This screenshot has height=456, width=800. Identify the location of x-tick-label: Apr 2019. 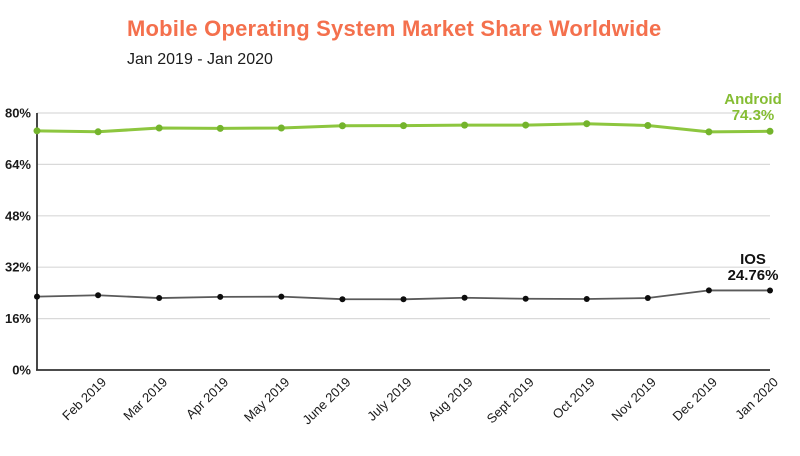
(207, 397).